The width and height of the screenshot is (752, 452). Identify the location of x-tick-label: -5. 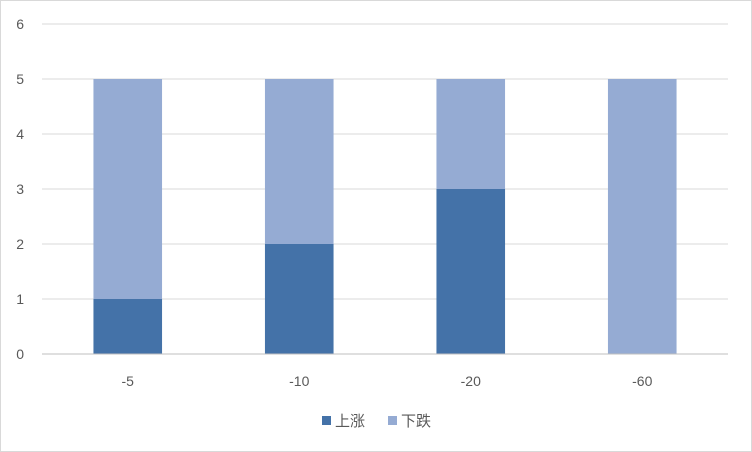
(128, 381).